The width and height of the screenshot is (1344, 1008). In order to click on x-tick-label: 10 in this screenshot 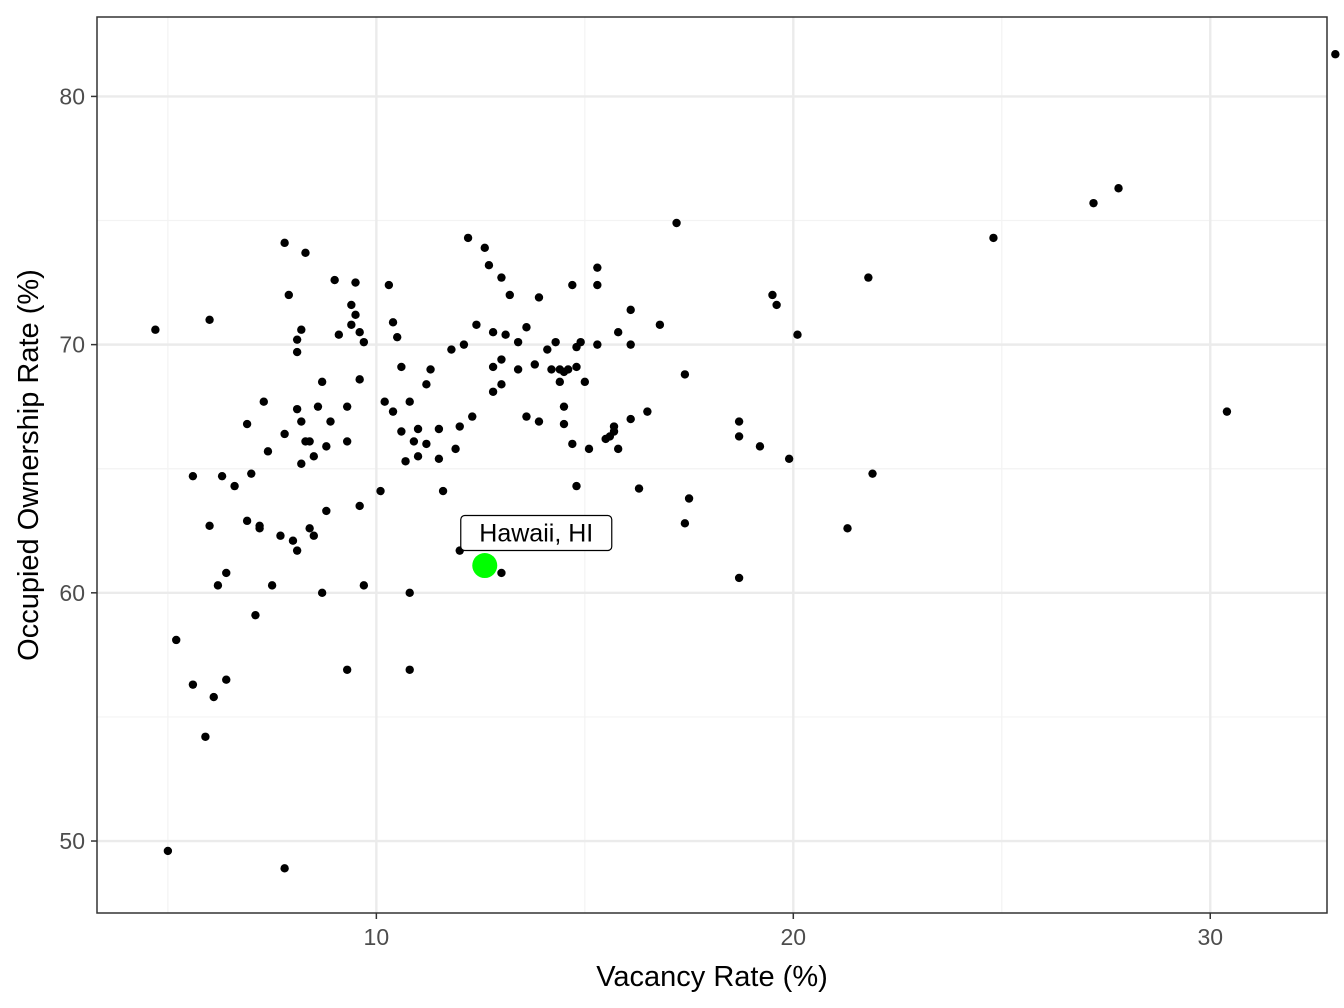, I will do `click(377, 937)`.